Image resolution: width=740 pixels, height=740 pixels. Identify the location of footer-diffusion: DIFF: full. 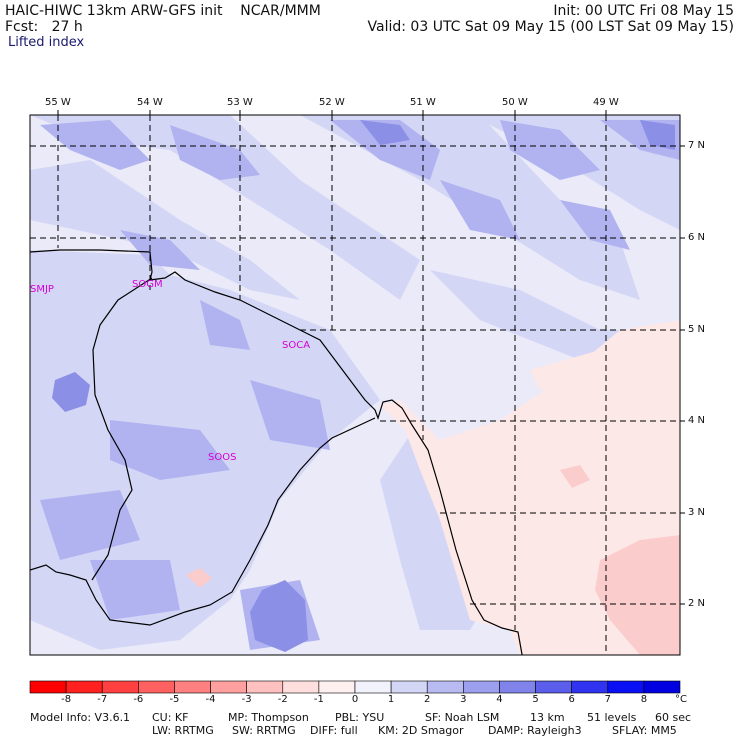
(334, 730).